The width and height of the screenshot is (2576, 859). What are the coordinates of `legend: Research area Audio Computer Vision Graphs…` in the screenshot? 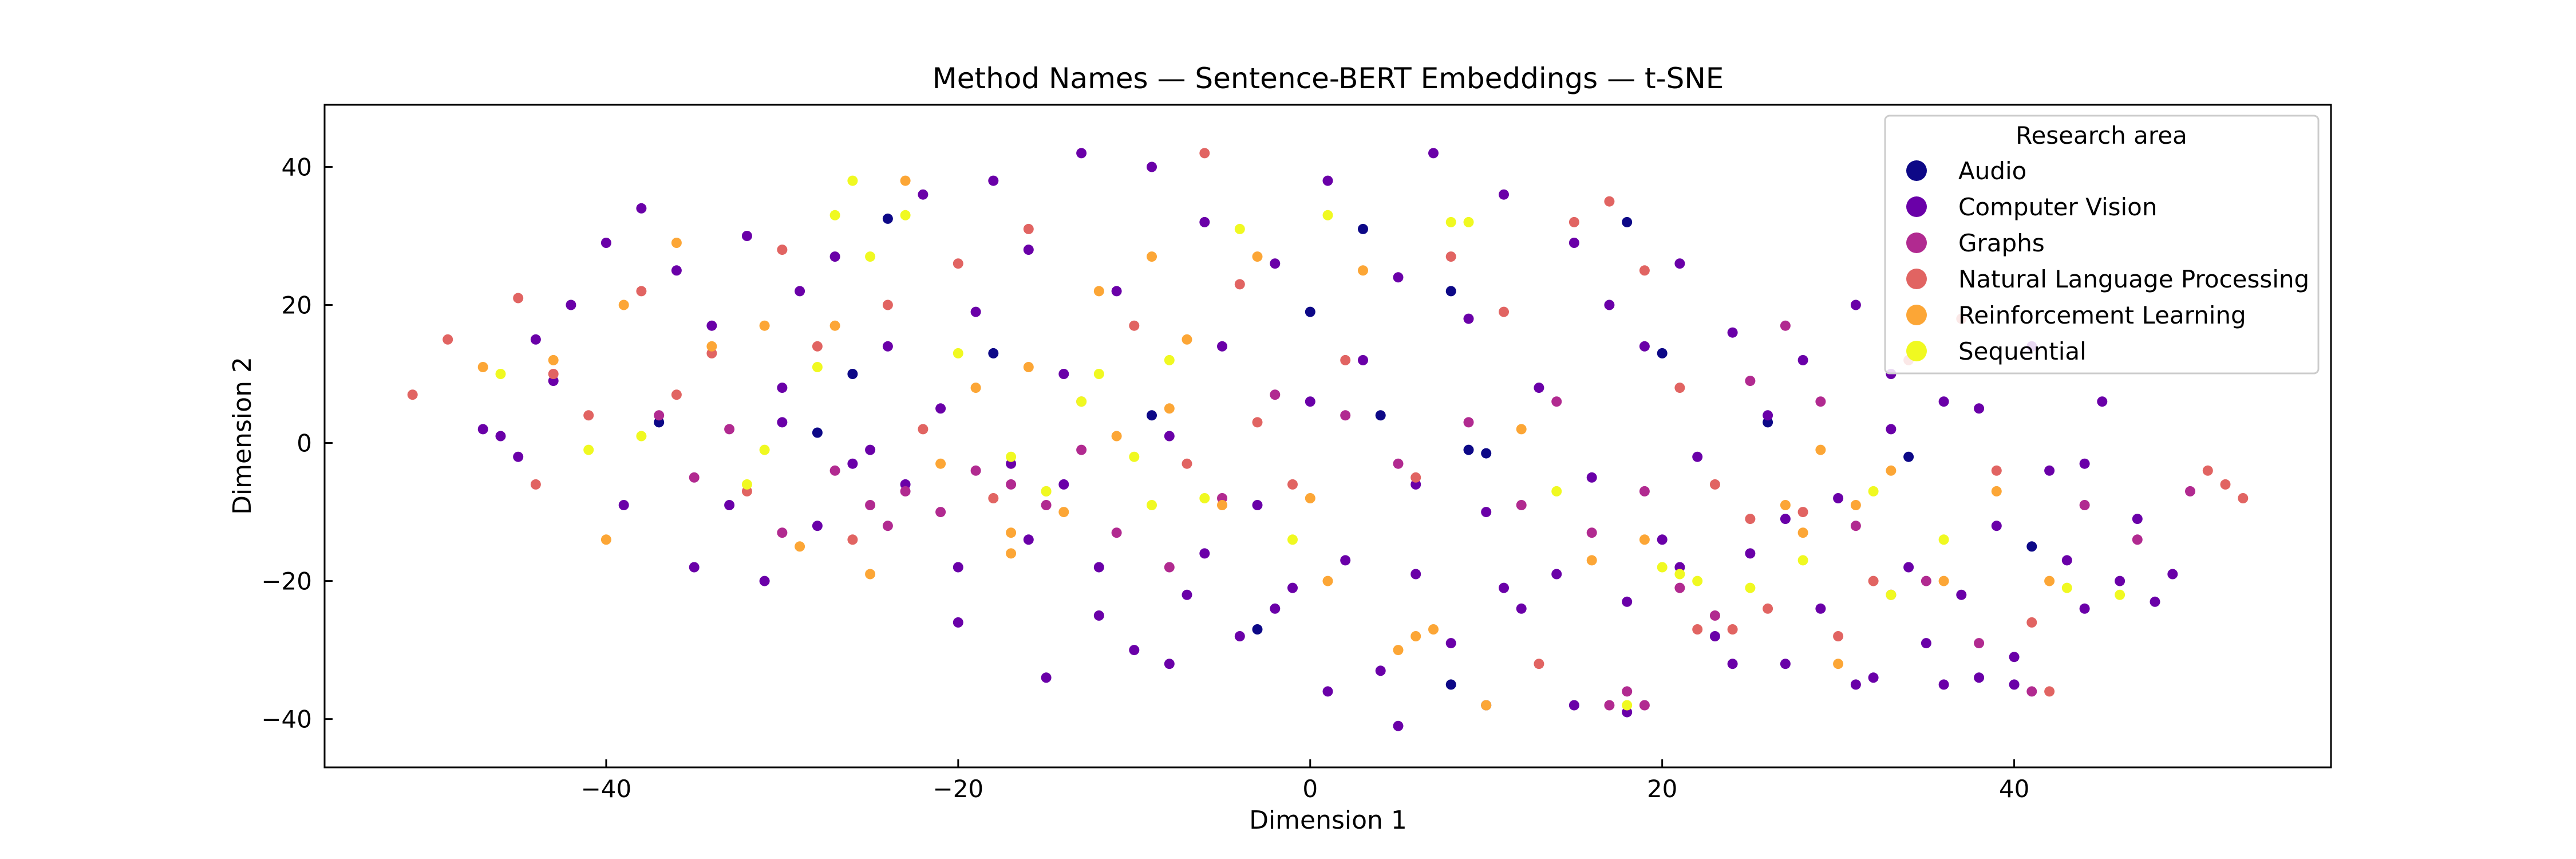 It's located at (2102, 245).